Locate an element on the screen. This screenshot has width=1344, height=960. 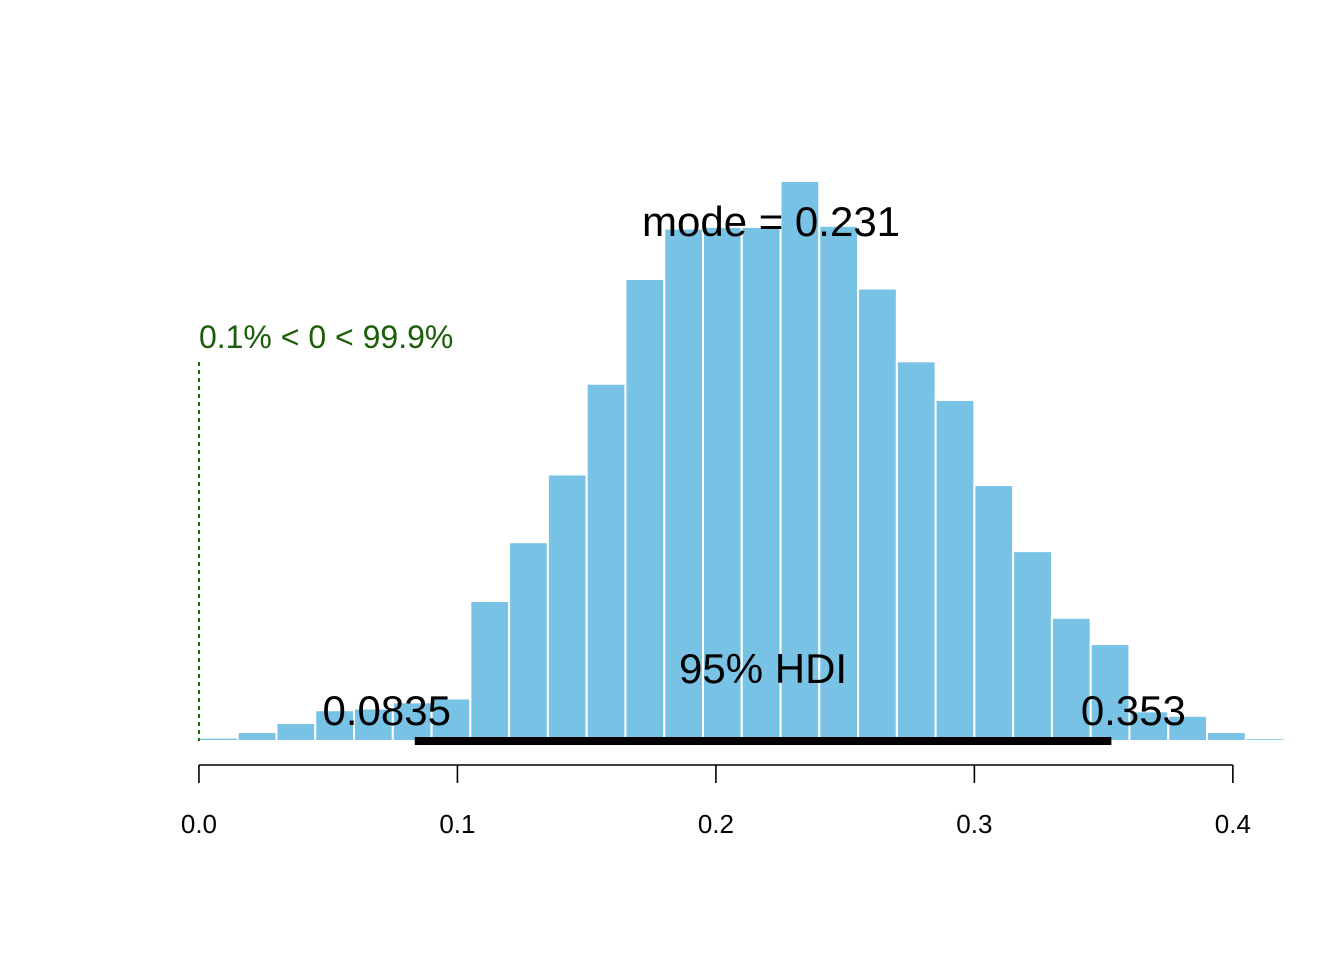
comparison-label: 0.1% < 0 < 99.9% is located at coordinates (326, 337).